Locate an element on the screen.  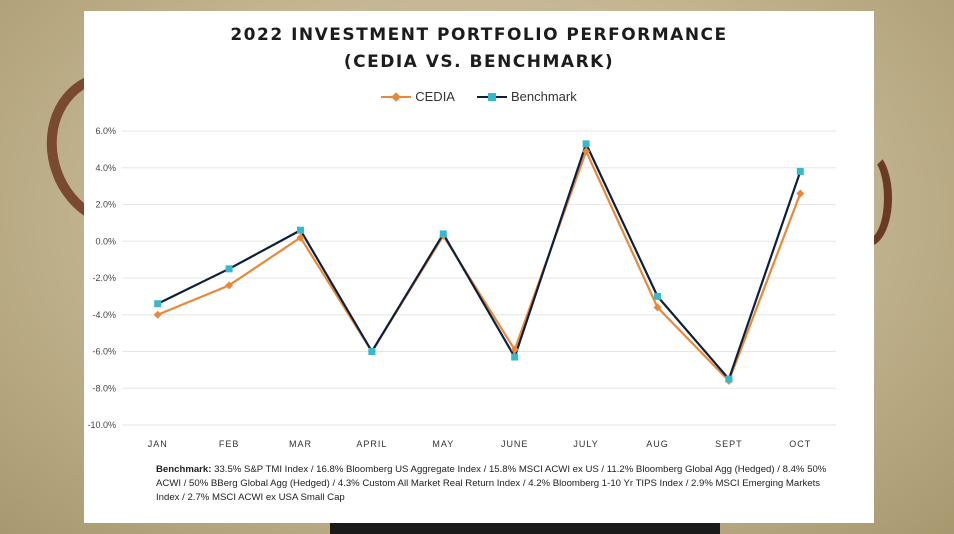
legend-swatch-benchmark is located at coordinates (491, 97).